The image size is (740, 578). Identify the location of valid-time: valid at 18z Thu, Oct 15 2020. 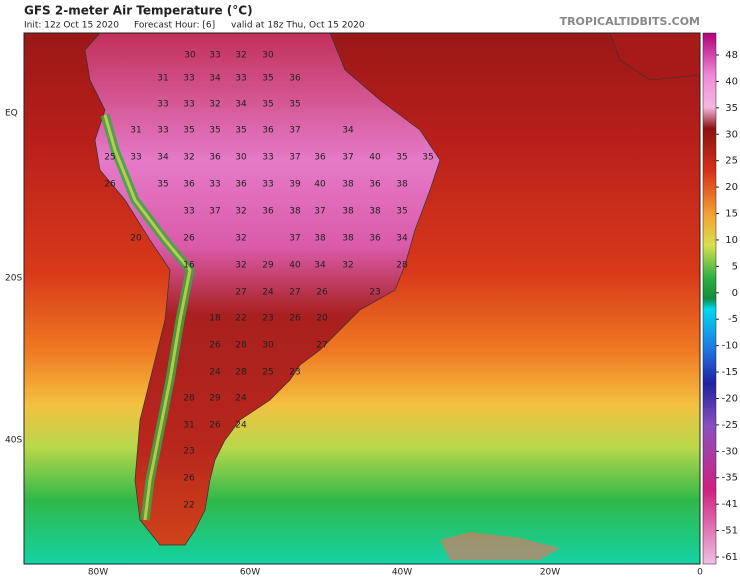
(298, 26).